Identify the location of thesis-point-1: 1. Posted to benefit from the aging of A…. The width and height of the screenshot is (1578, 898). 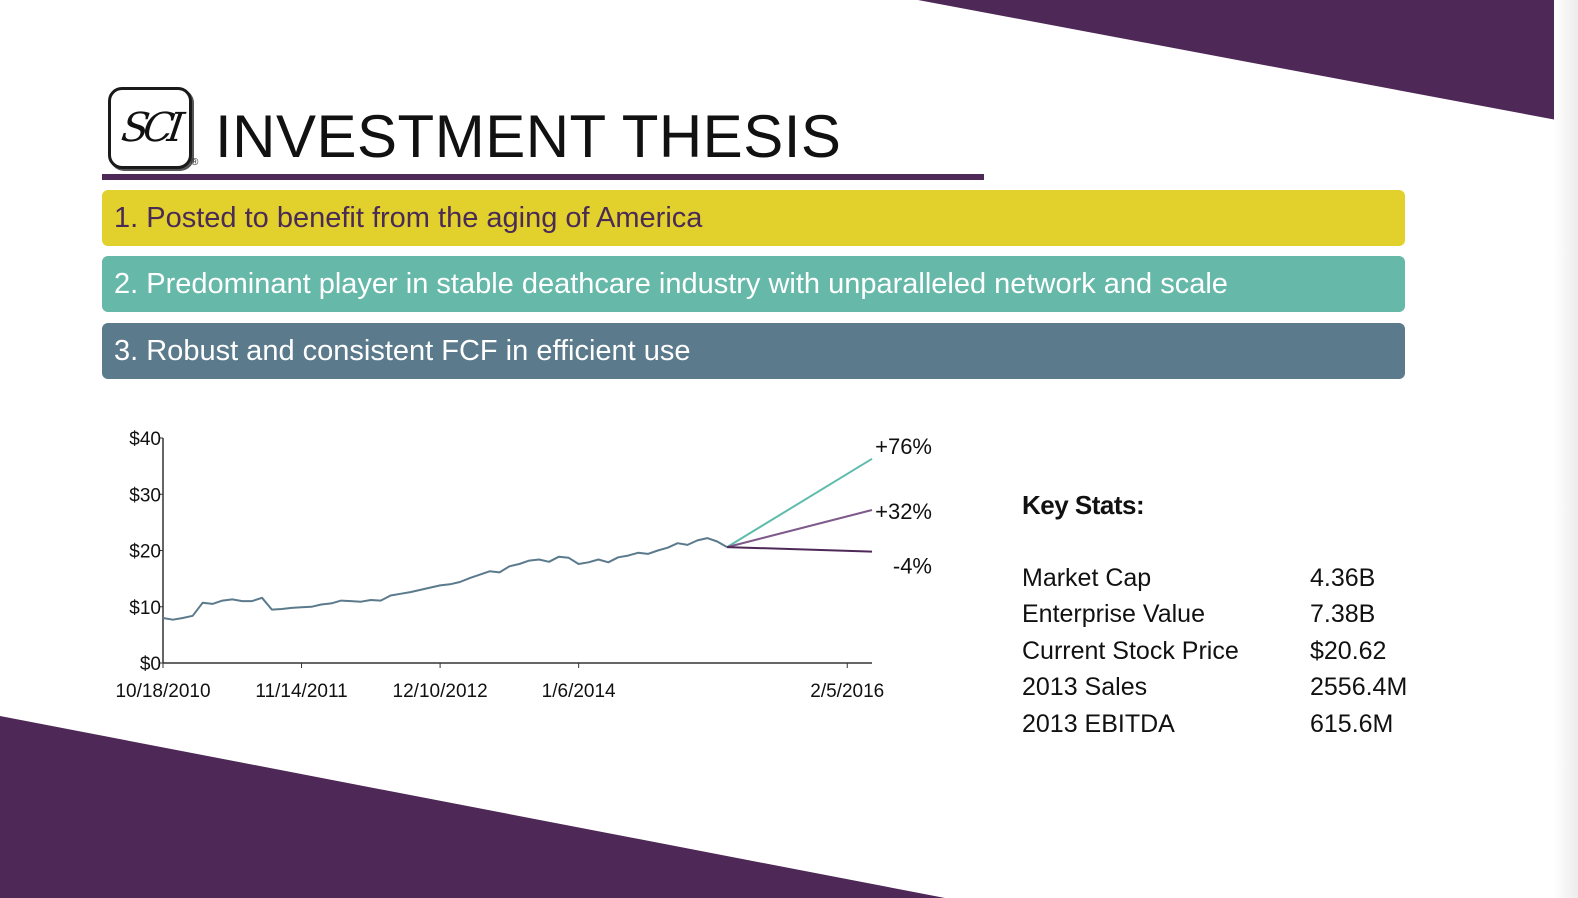
(753, 218).